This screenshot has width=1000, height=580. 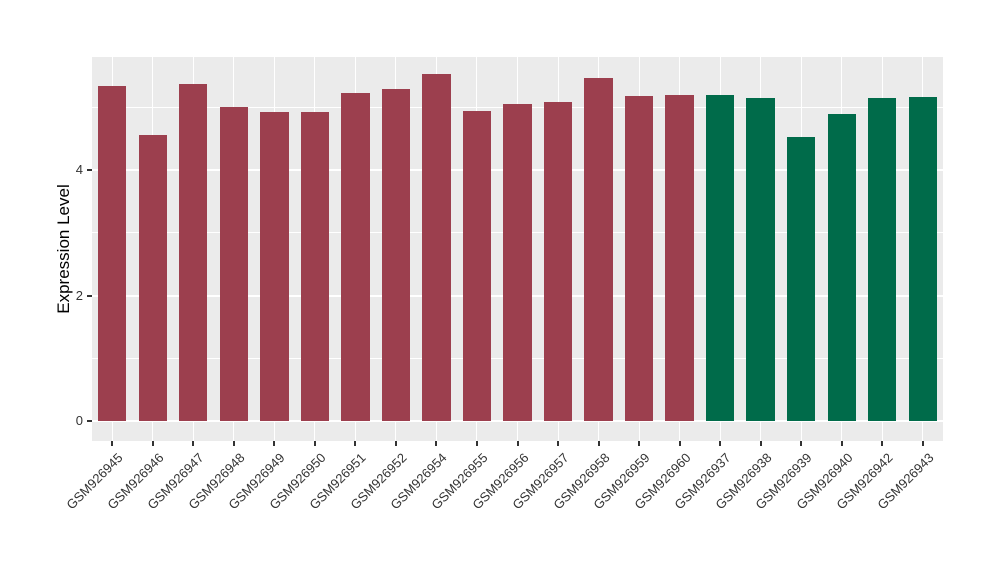 I want to click on bar-GSM926950, so click(x=315, y=266).